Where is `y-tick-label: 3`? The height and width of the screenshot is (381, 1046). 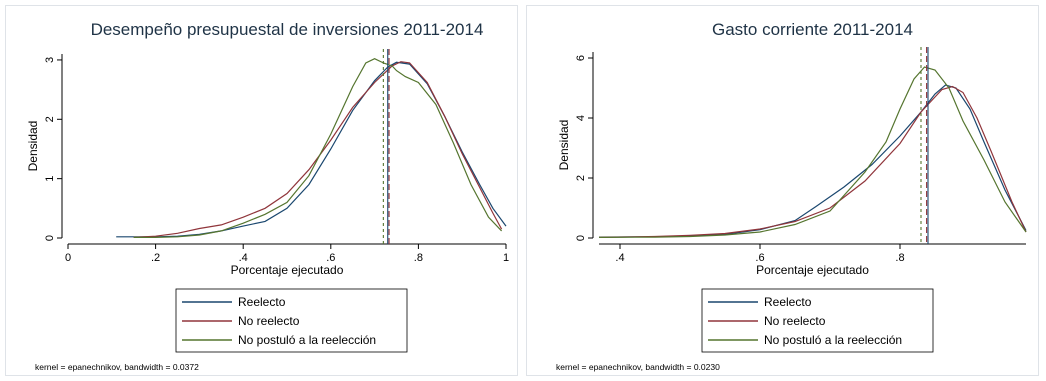
y-tick-label: 3 is located at coordinates (50, 60).